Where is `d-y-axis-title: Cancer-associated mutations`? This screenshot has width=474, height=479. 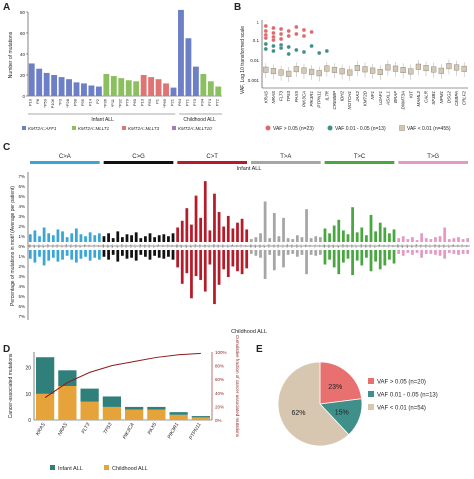
d-y-axis-title: Cancer-associated mutations is located at coordinates (11, 385).